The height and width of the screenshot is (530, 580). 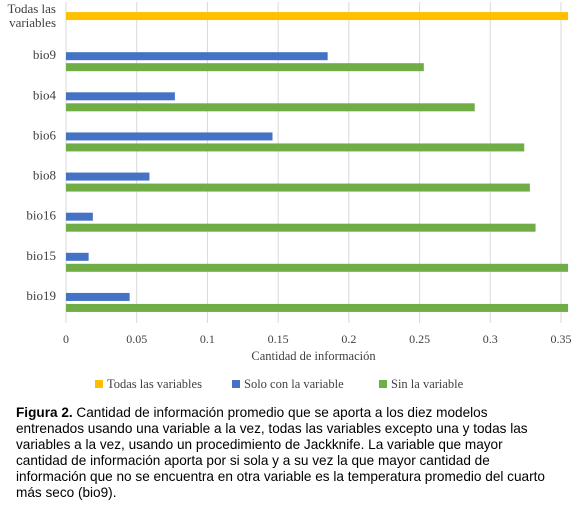 What do you see at coordinates (317, 16) in the screenshot?
I see `bar-todas-las-variables` at bounding box center [317, 16].